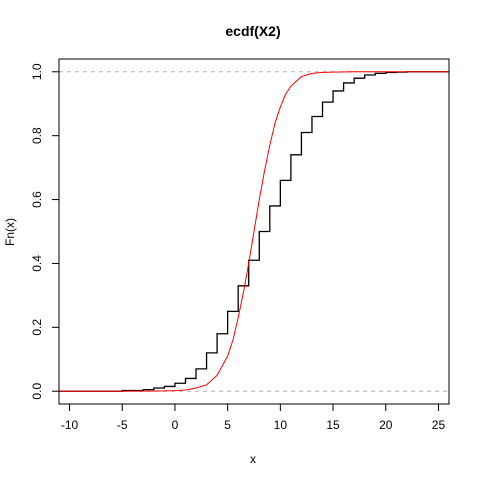 The image size is (480, 480). What do you see at coordinates (37, 71) in the screenshot?
I see `y-tick-label-5: 1.0` at bounding box center [37, 71].